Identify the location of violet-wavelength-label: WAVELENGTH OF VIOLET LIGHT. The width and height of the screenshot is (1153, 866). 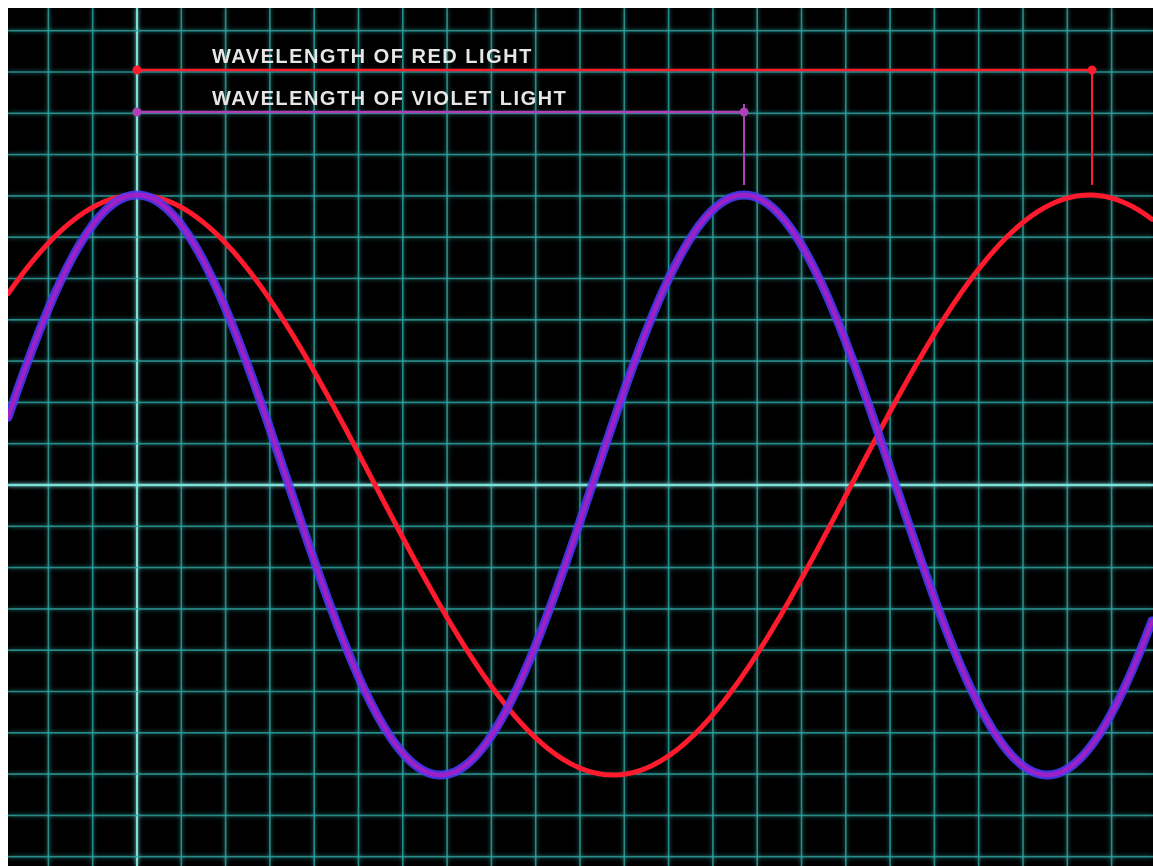
(389, 99).